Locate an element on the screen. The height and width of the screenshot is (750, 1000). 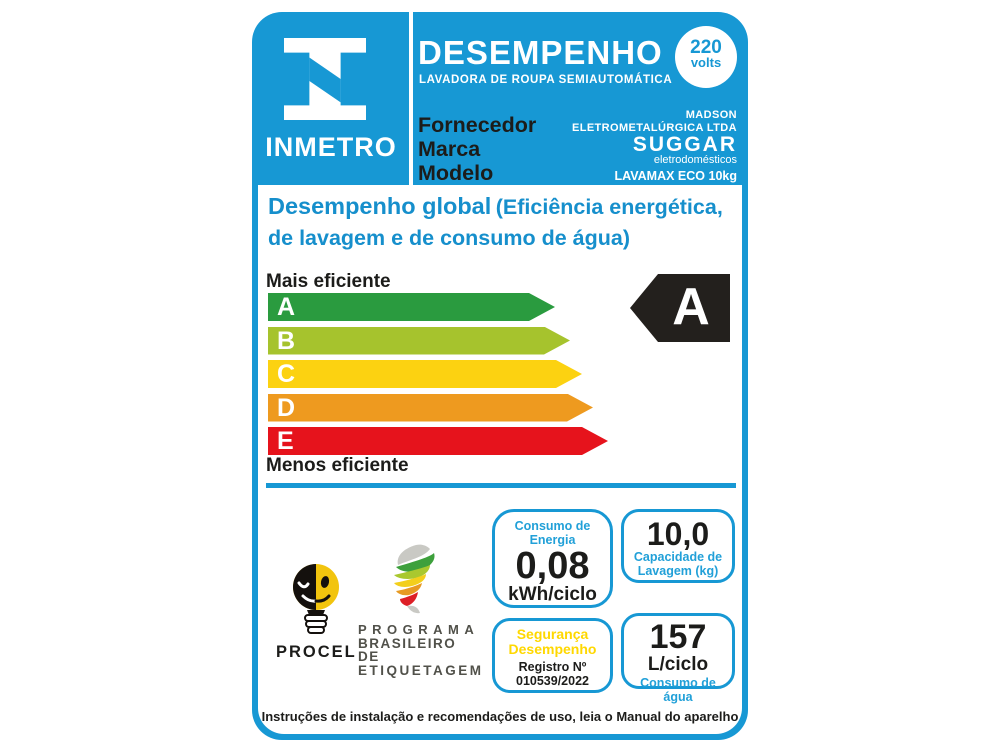
procel-bulb-icon is located at coordinates (316, 599).